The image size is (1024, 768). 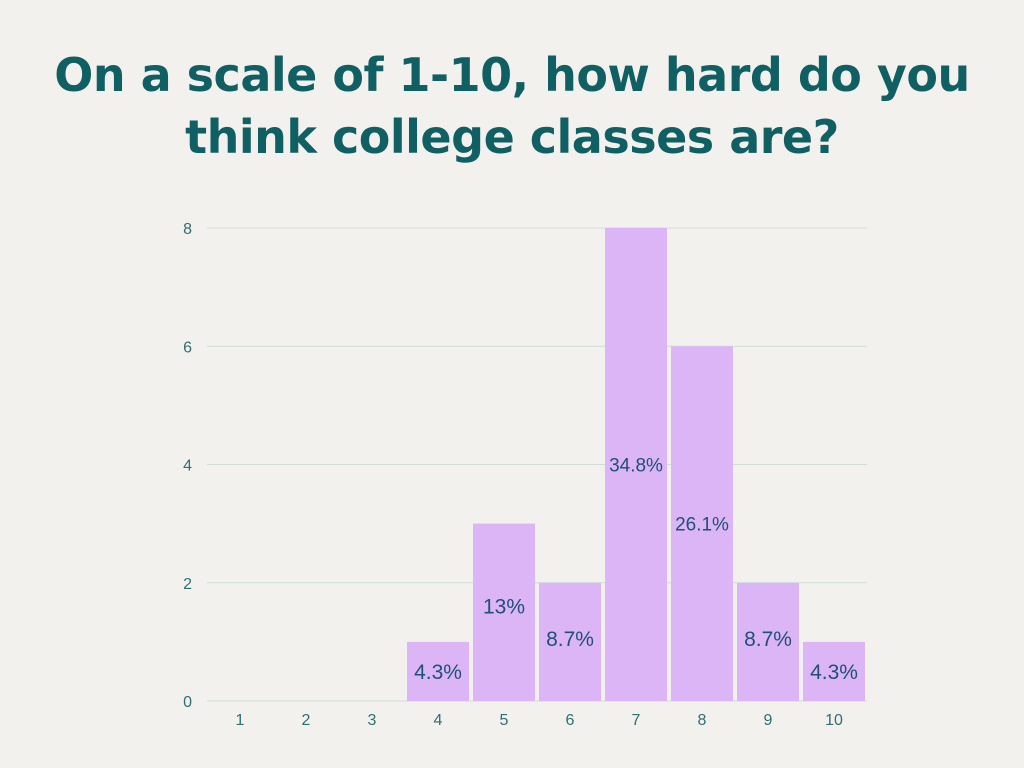 What do you see at coordinates (539, 720) in the screenshot?
I see `x-axis: 1 2 3 4 5 6 7 8 9 10` at bounding box center [539, 720].